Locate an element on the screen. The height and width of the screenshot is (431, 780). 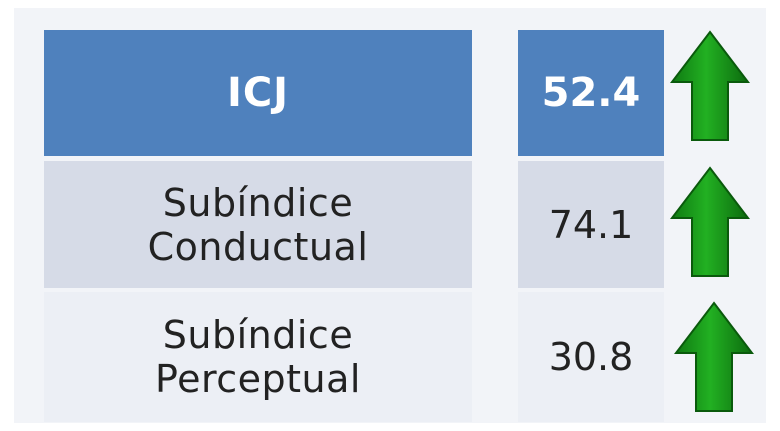
icj-label: ICJ is located at coordinates (258, 93).